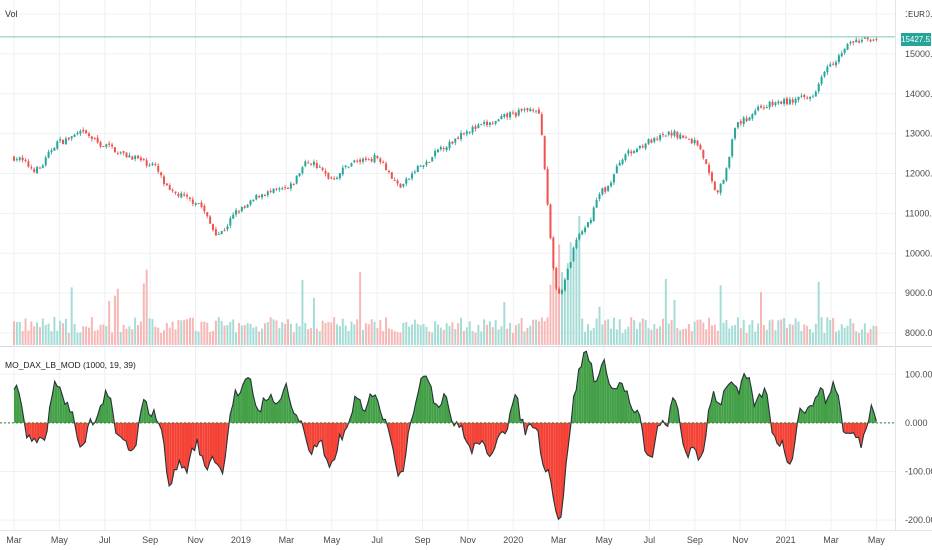 Image resolution: width=932 pixels, height=550 pixels. What do you see at coordinates (918, 94) in the screenshot?
I see `price-tick-label: 14000.000` at bounding box center [918, 94].